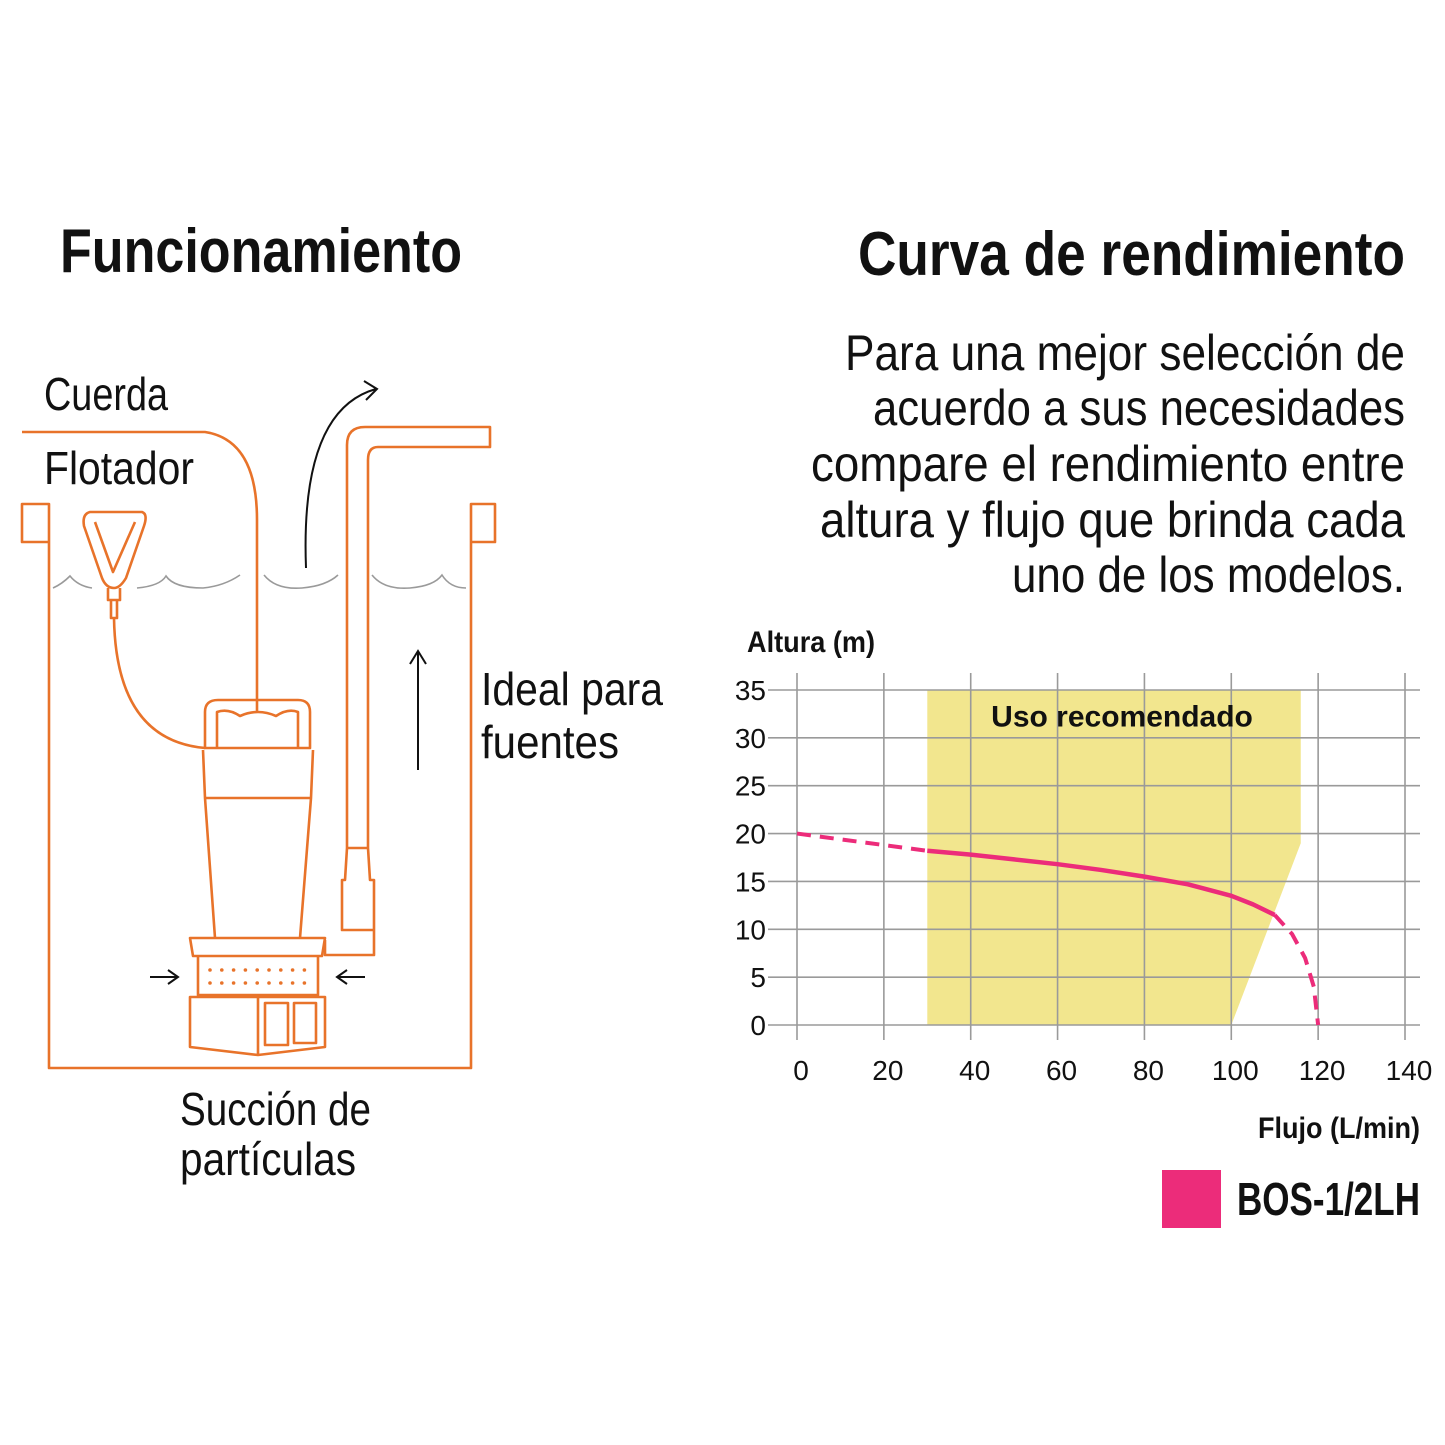  What do you see at coordinates (758, 1025) in the screenshot?
I see `y-tick-label: 0` at bounding box center [758, 1025].